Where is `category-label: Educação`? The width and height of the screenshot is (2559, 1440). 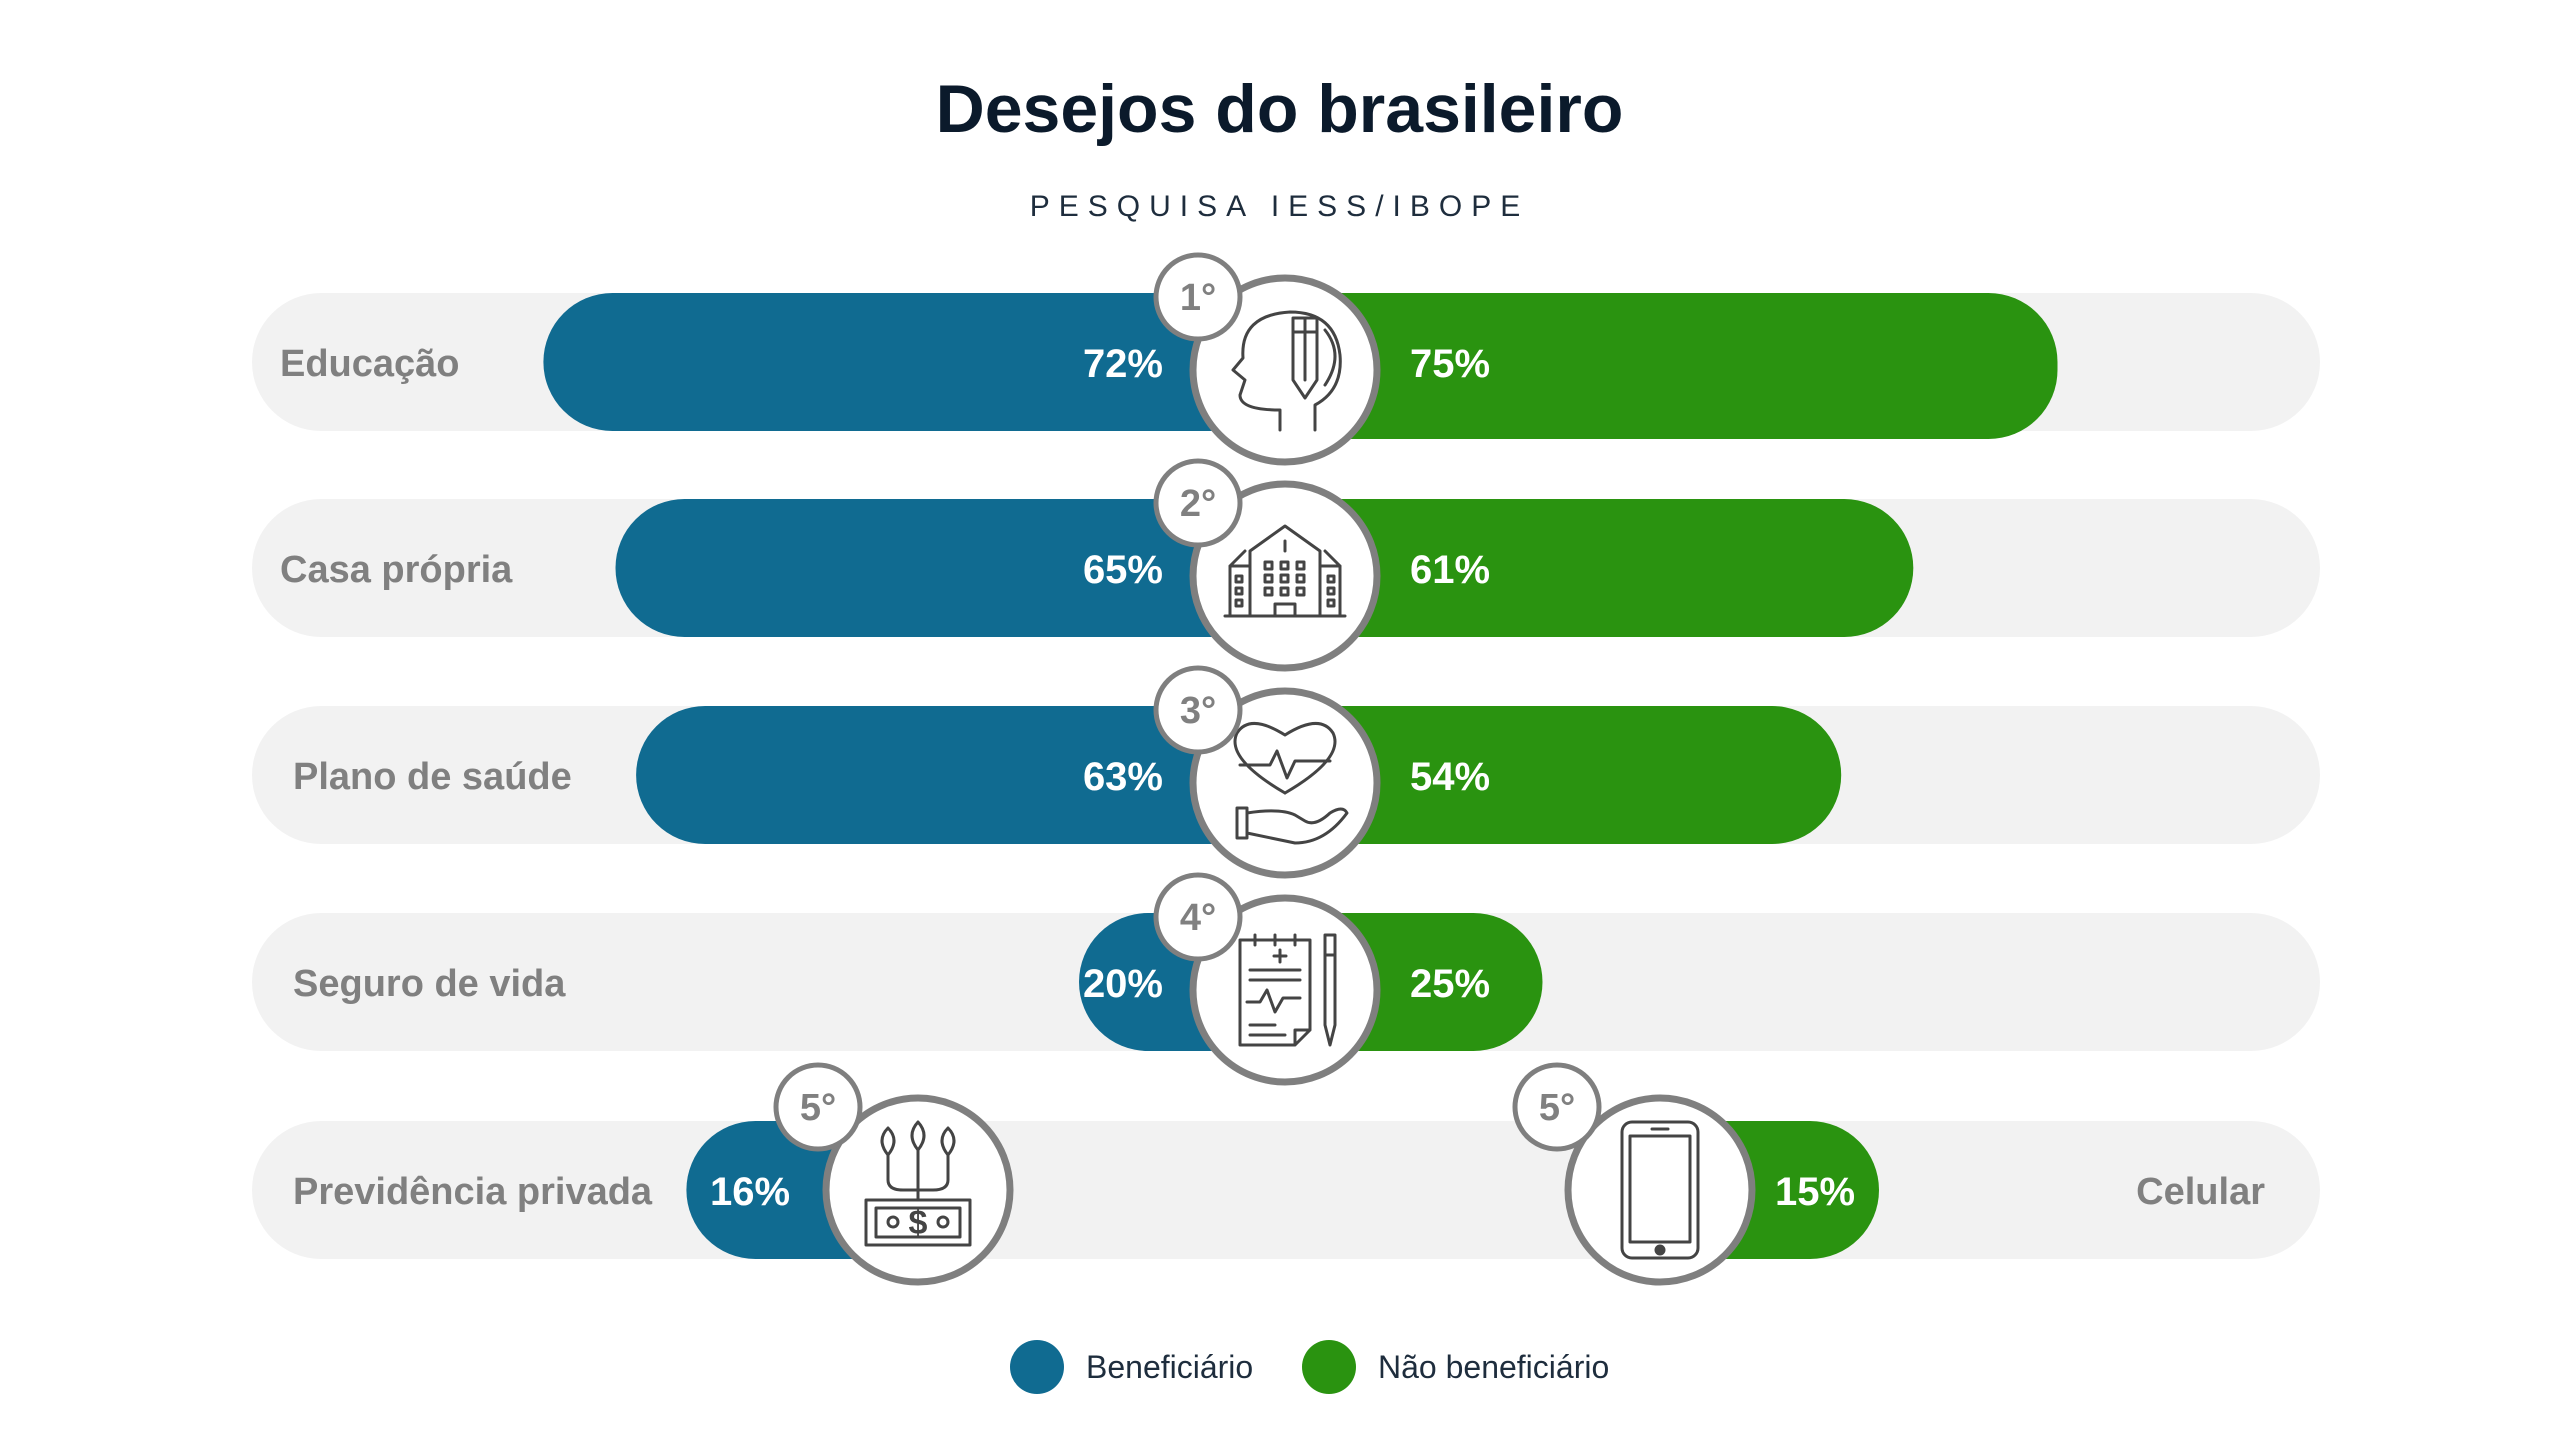 category-label: Educação is located at coordinates (370, 364).